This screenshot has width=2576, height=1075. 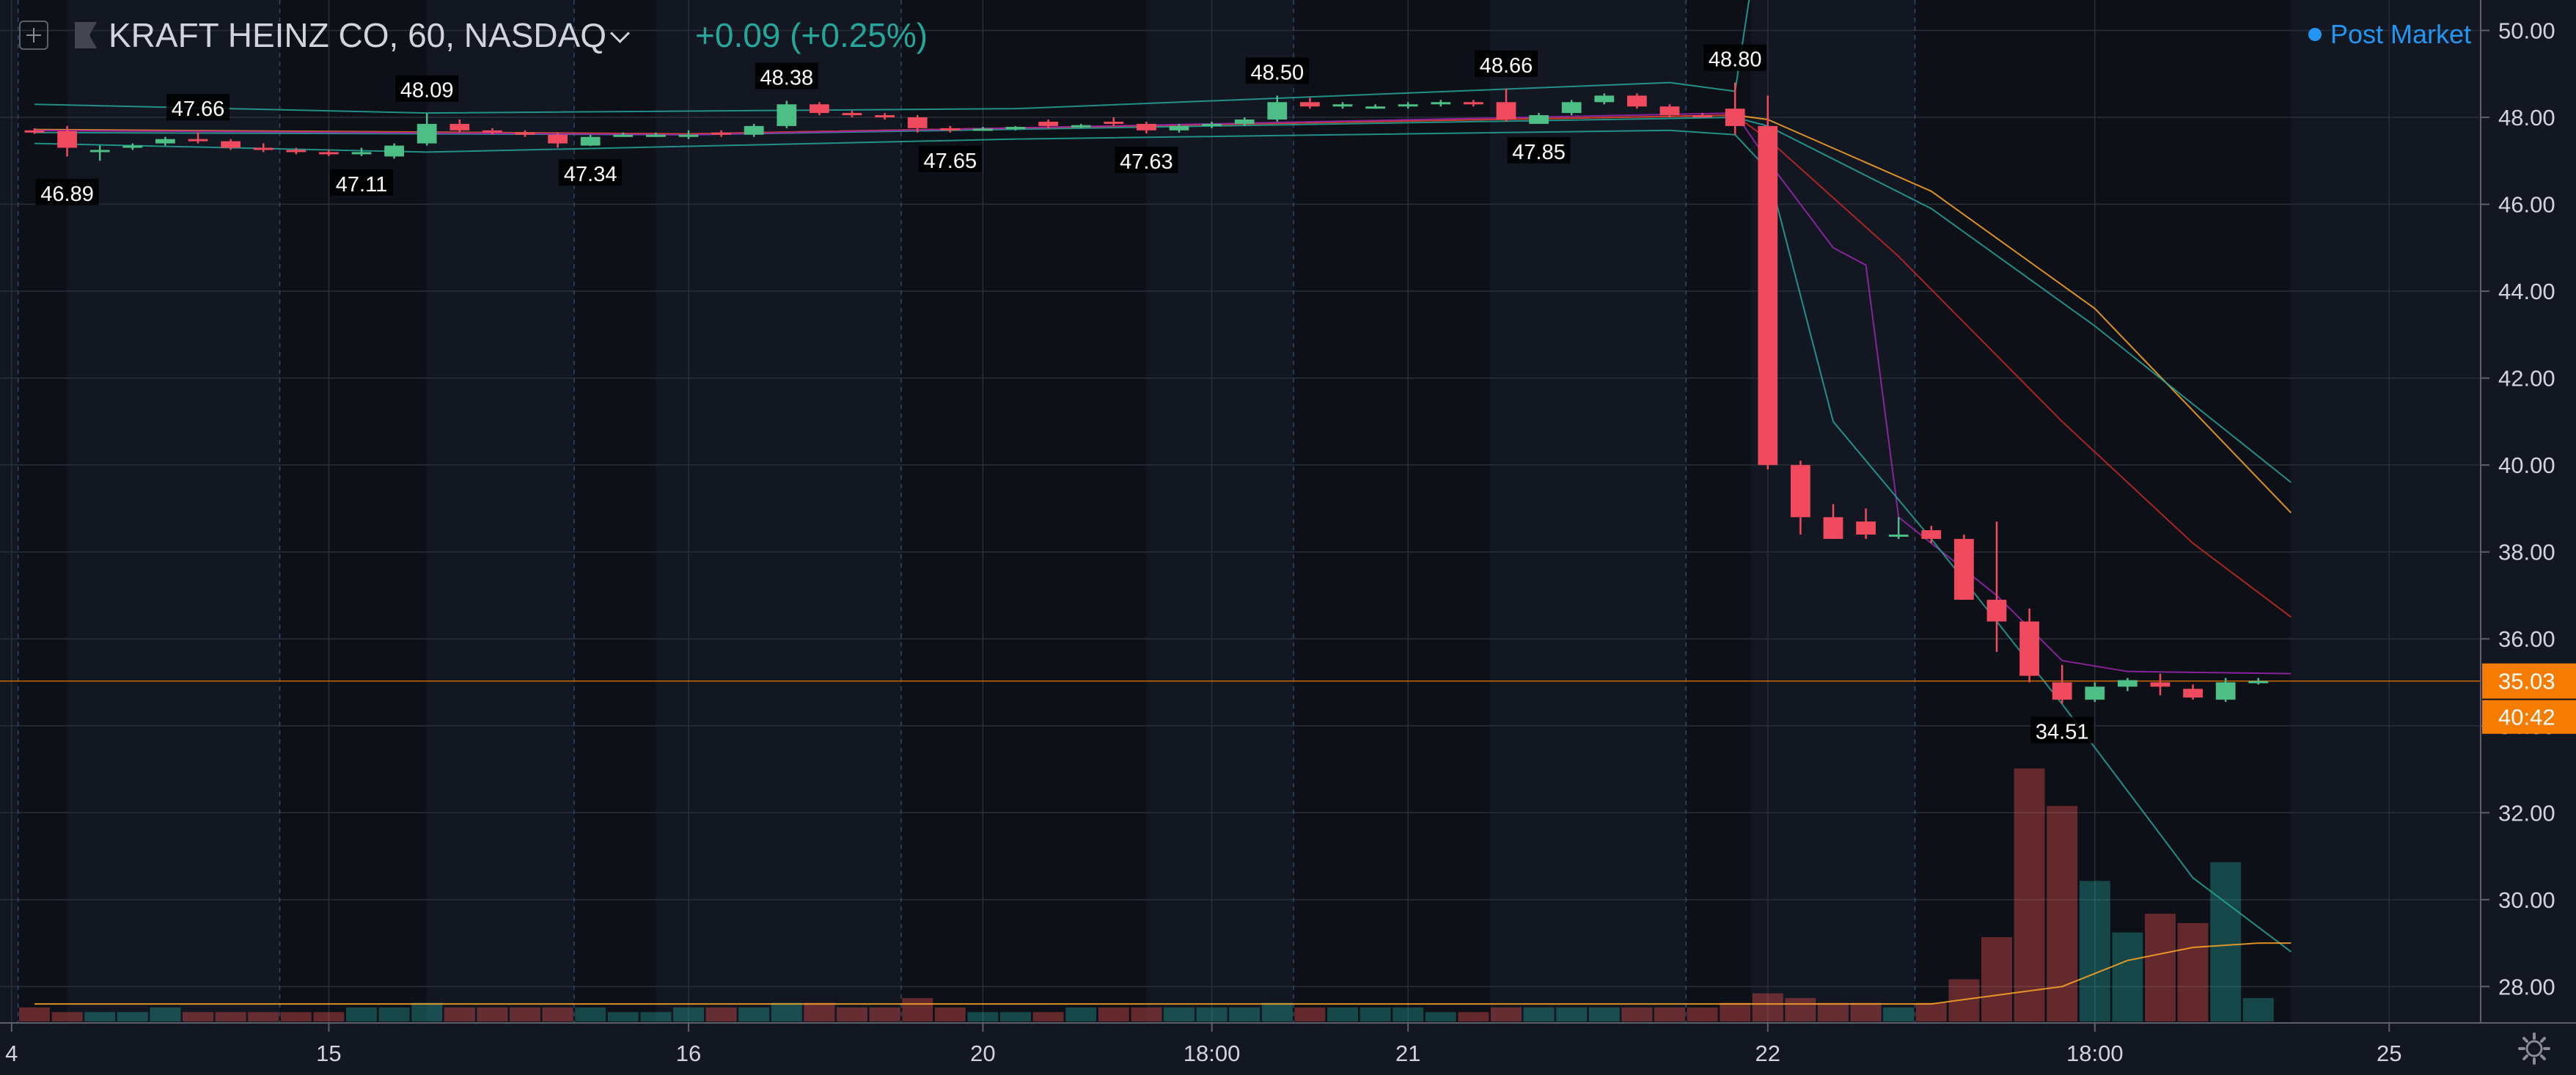 I want to click on price-label-text: 48.09, so click(x=427, y=91).